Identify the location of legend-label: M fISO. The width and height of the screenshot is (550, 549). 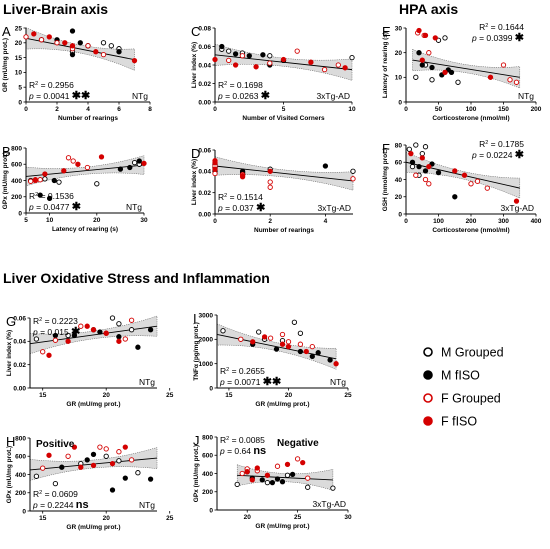
(460, 376).